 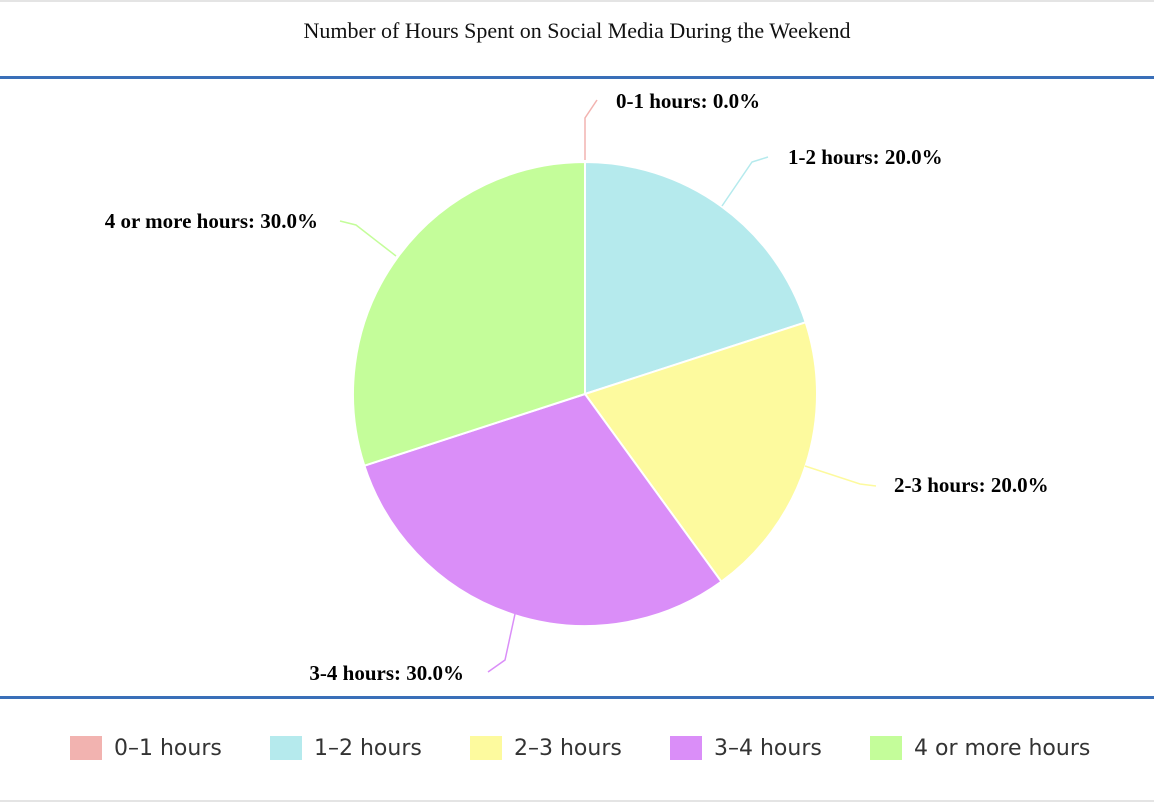 What do you see at coordinates (543, 509) in the screenshot?
I see `pie-slice-3-4-hours` at bounding box center [543, 509].